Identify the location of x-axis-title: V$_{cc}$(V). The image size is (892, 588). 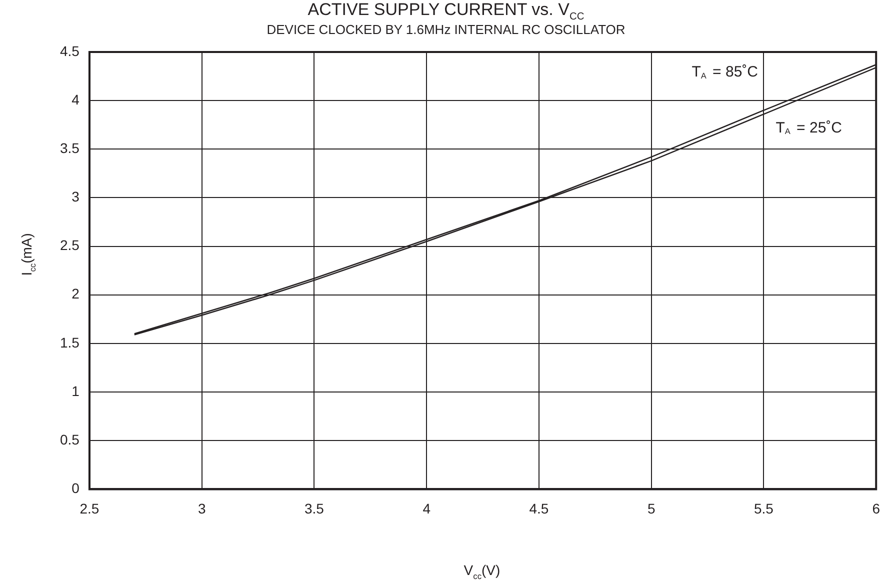
(482, 571).